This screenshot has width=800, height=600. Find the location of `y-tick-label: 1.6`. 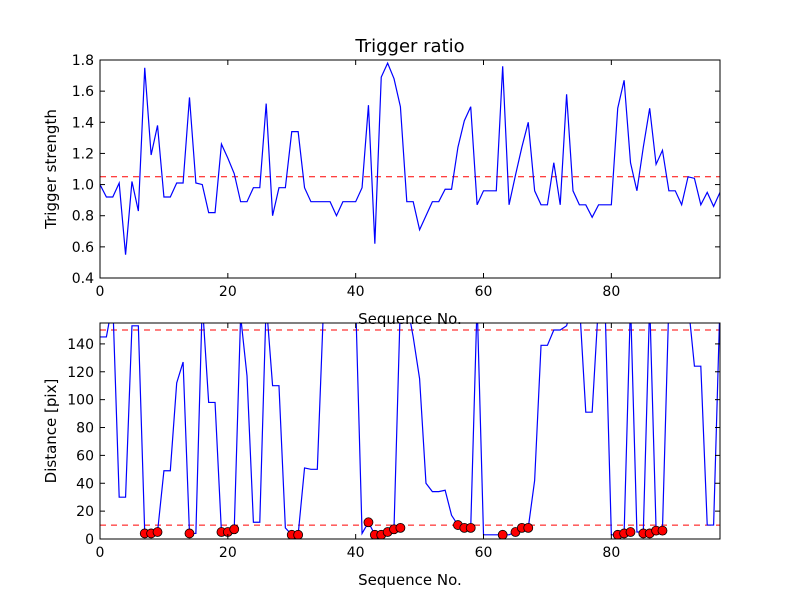

y-tick-label: 1.6 is located at coordinates (83, 92).